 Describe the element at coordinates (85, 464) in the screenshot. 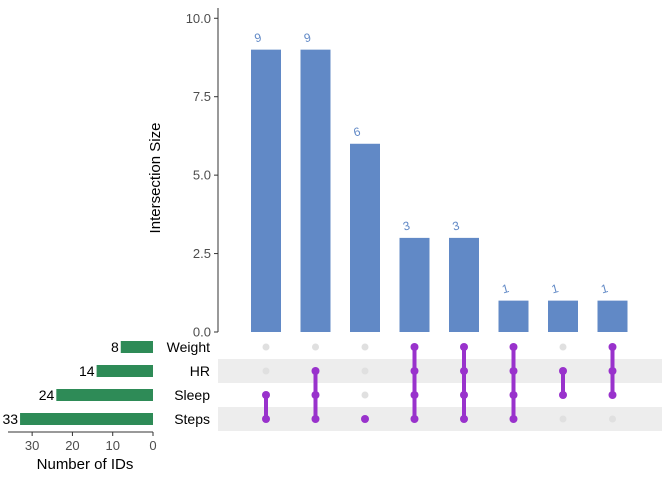

I see `set-size-axis-label: Number of IDs` at that location.